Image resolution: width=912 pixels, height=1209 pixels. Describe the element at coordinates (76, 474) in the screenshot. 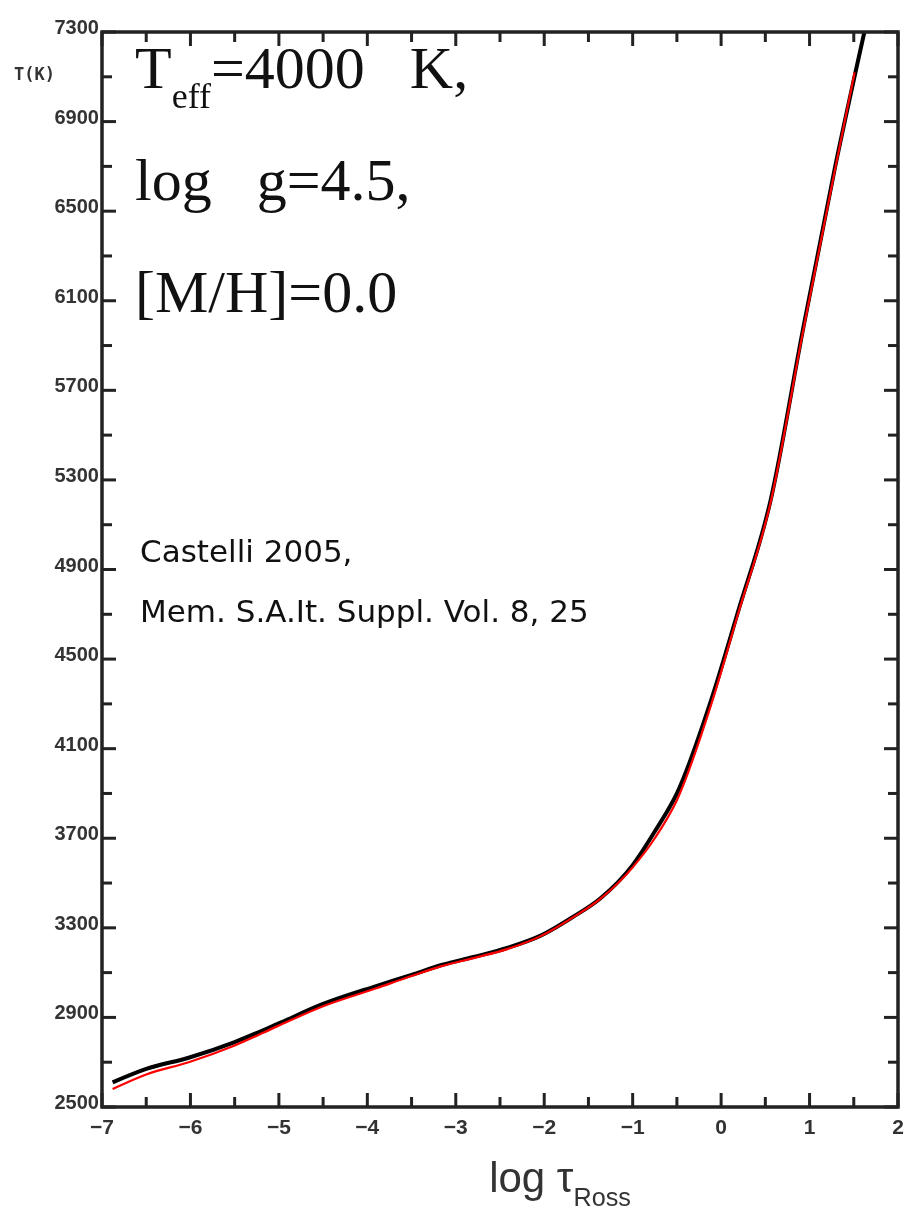

I see `y-tick-label: 5300` at that location.